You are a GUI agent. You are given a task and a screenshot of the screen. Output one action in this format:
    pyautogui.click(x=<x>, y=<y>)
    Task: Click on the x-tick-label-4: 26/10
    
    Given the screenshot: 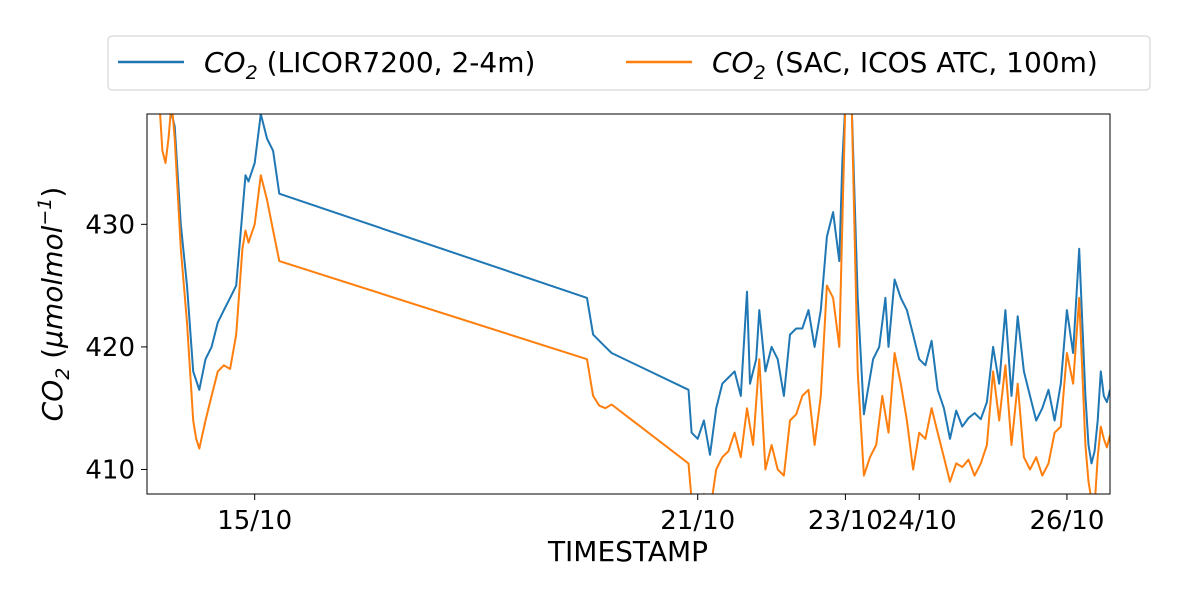 What is the action you would take?
    pyautogui.click(x=1066, y=521)
    